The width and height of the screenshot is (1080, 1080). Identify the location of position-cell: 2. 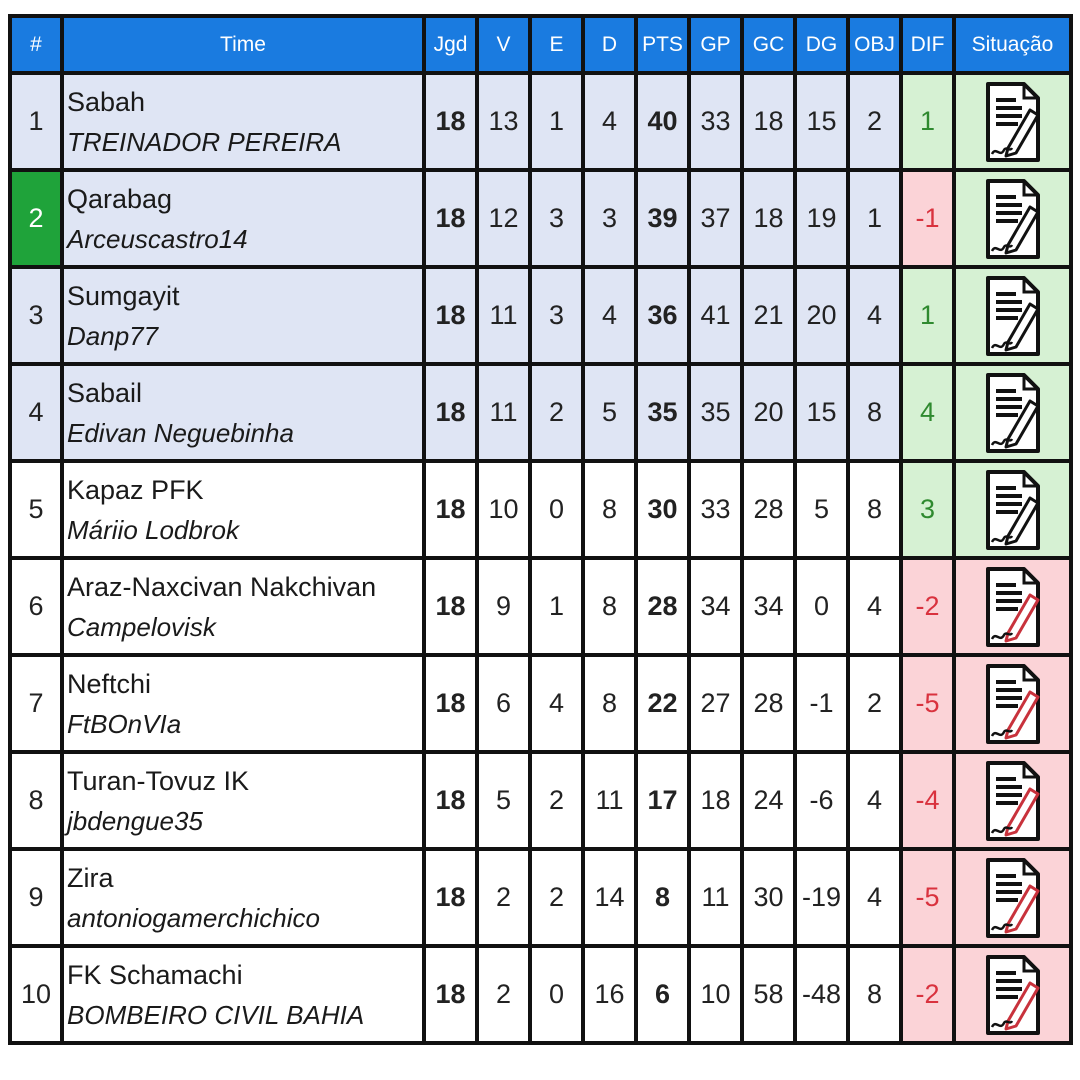
(36, 218).